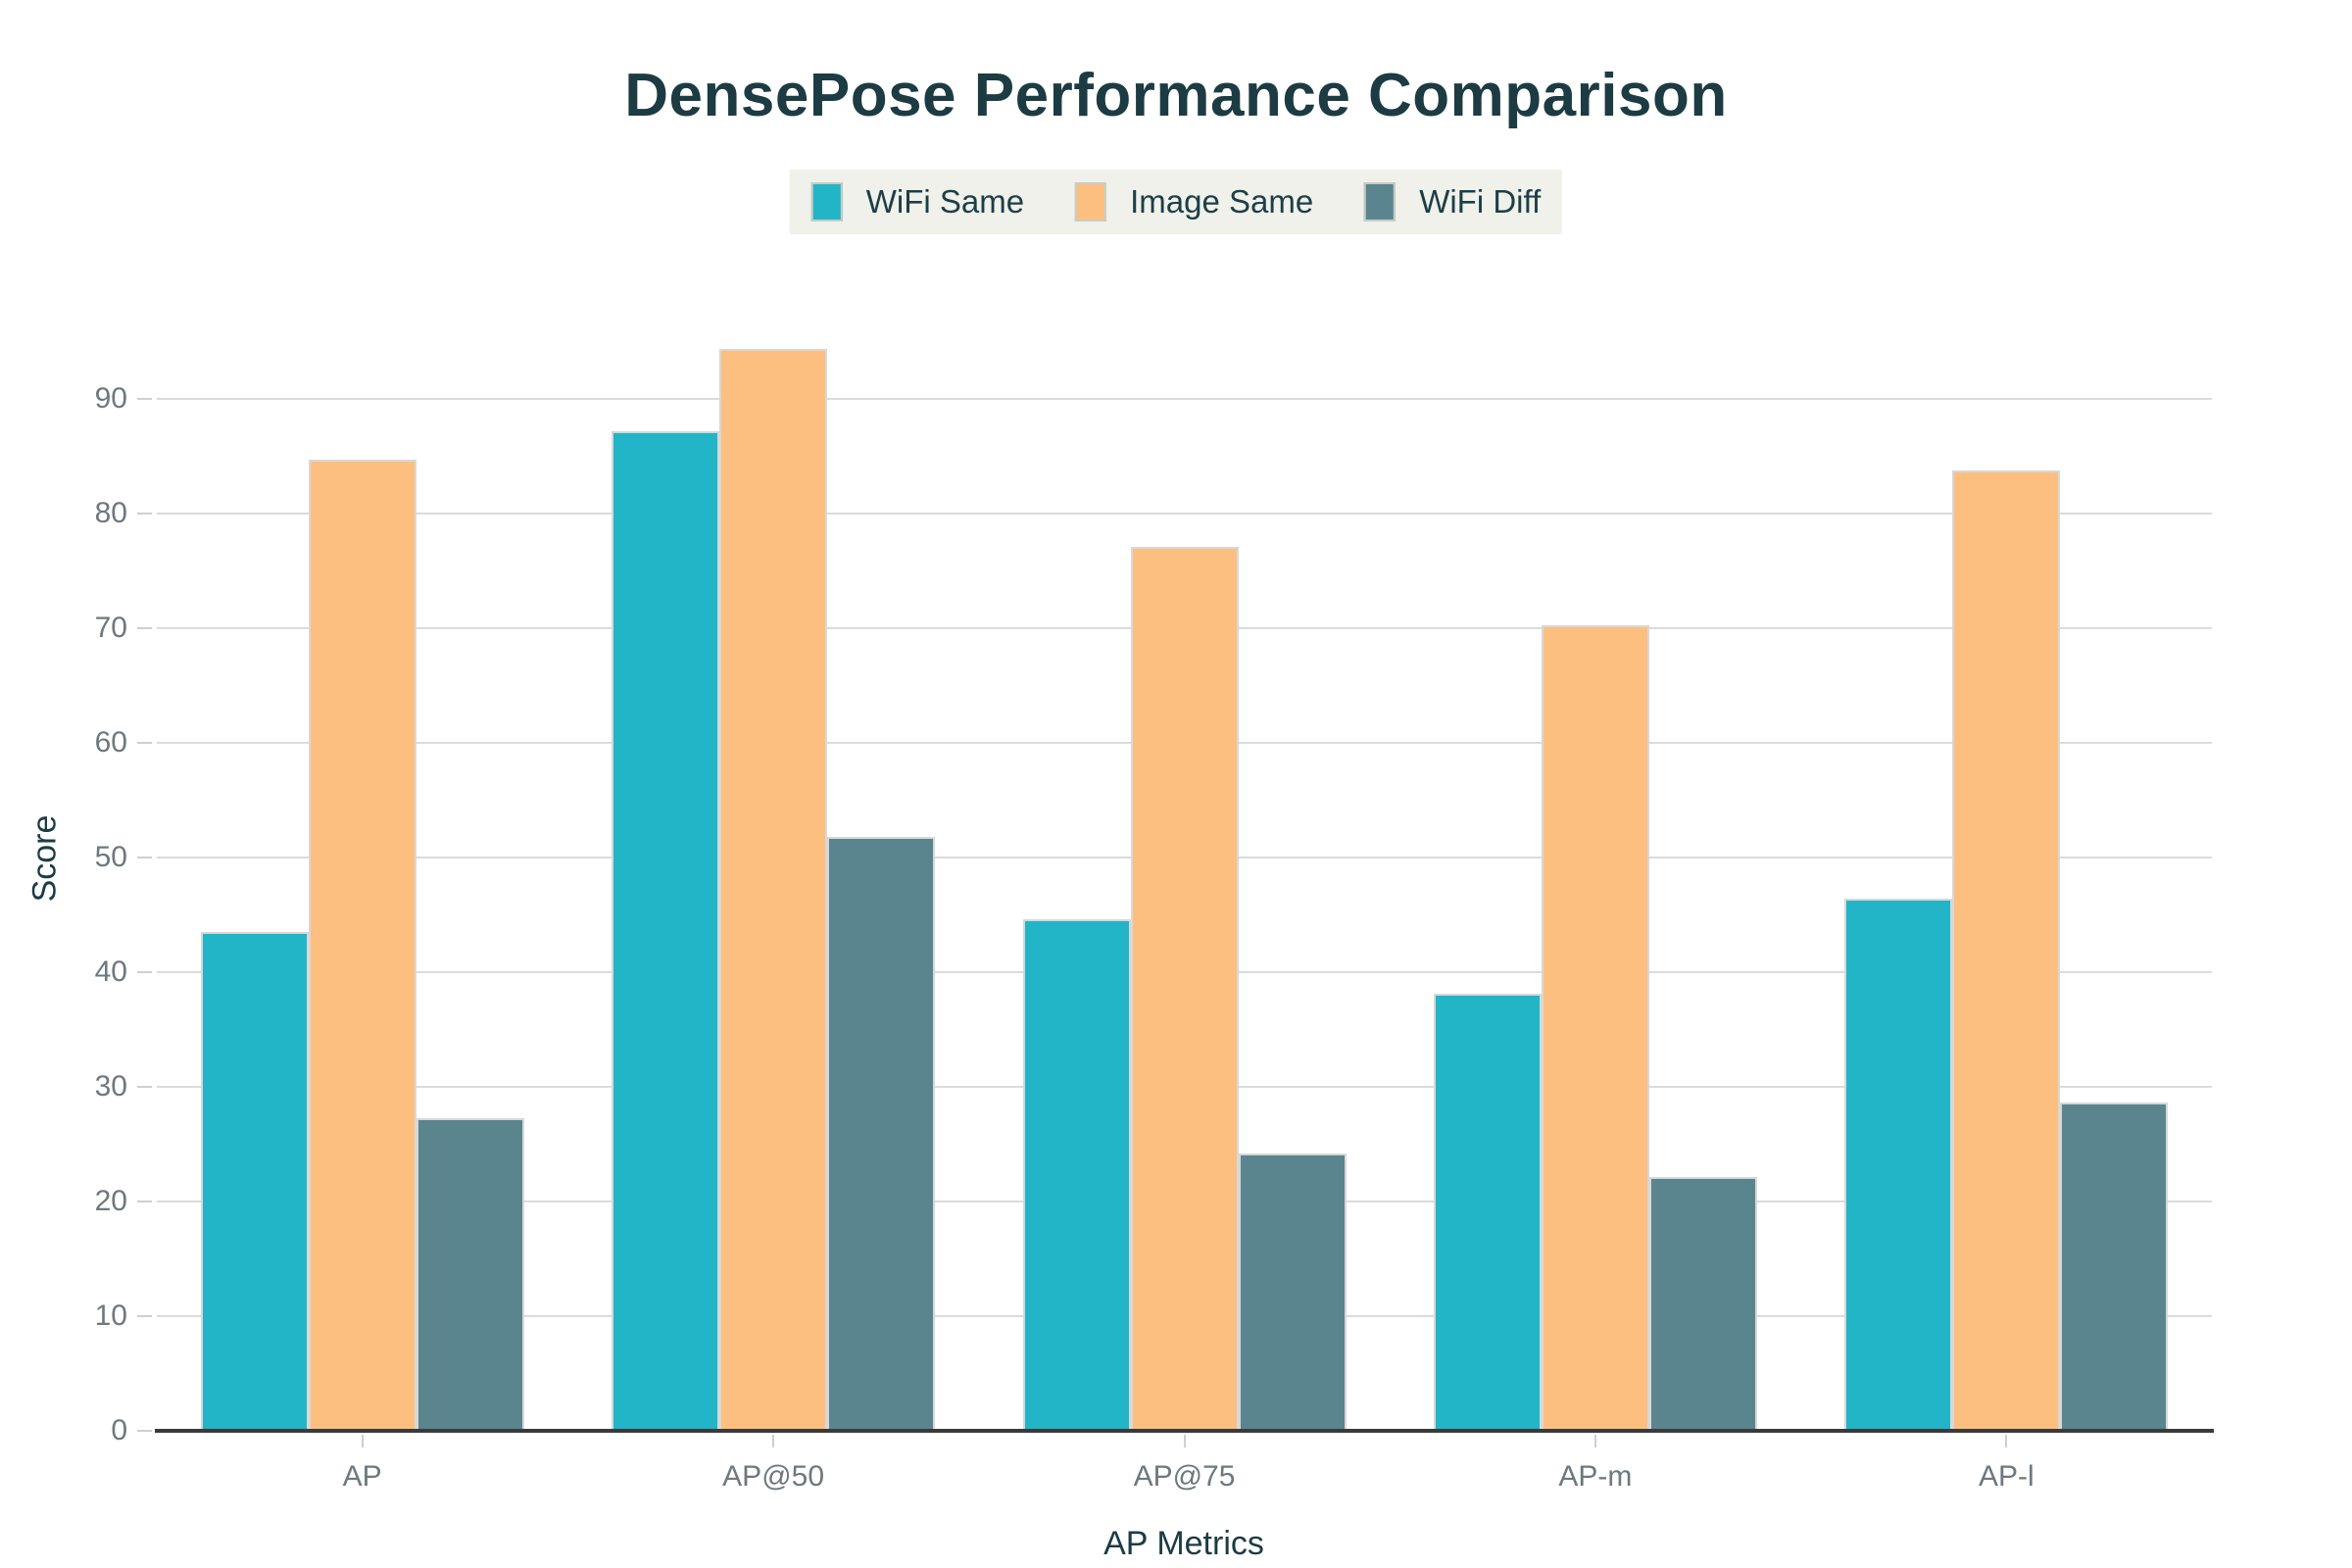  What do you see at coordinates (1595, 1476) in the screenshot?
I see `x-tick-label-ap-m: AP-m` at bounding box center [1595, 1476].